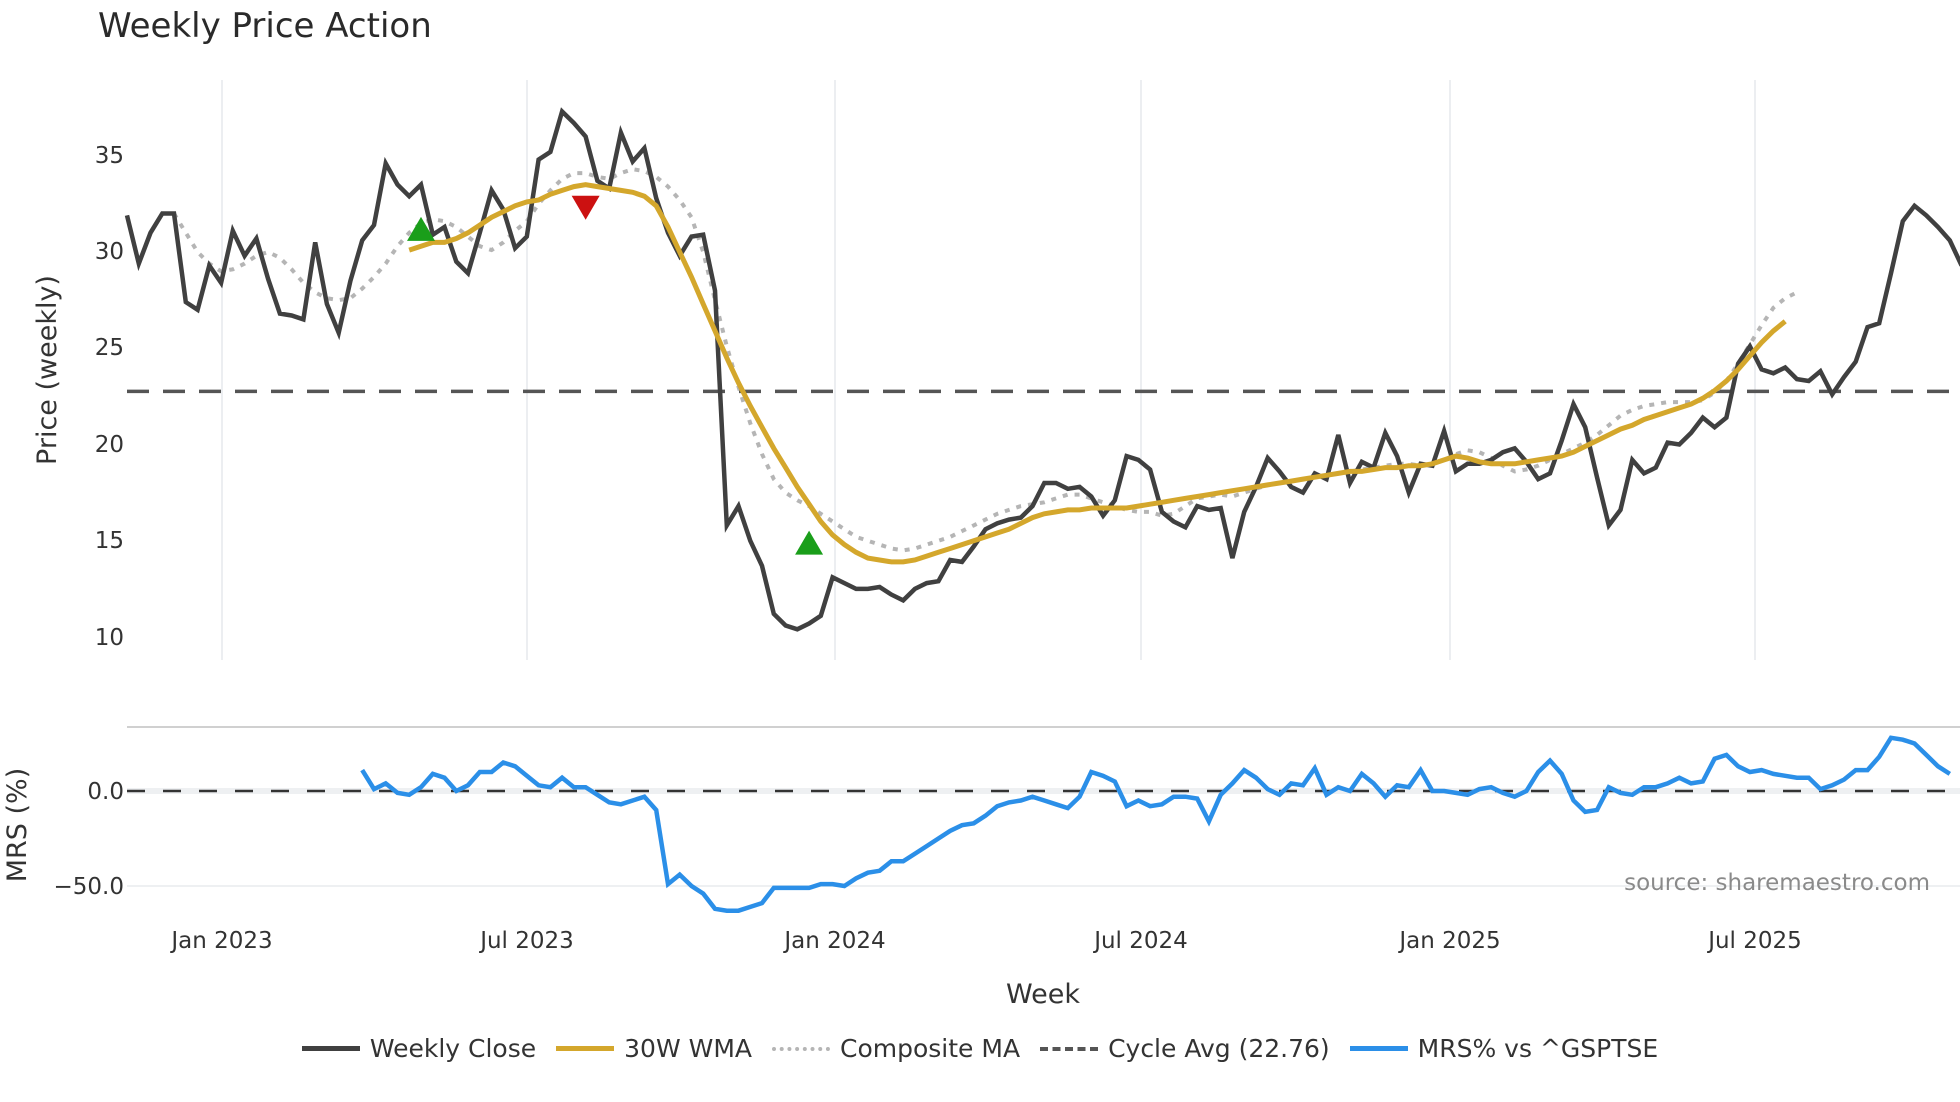 The width and height of the screenshot is (1960, 1102). What do you see at coordinates (109, 156) in the screenshot?
I see `price-tick: 35` at bounding box center [109, 156].